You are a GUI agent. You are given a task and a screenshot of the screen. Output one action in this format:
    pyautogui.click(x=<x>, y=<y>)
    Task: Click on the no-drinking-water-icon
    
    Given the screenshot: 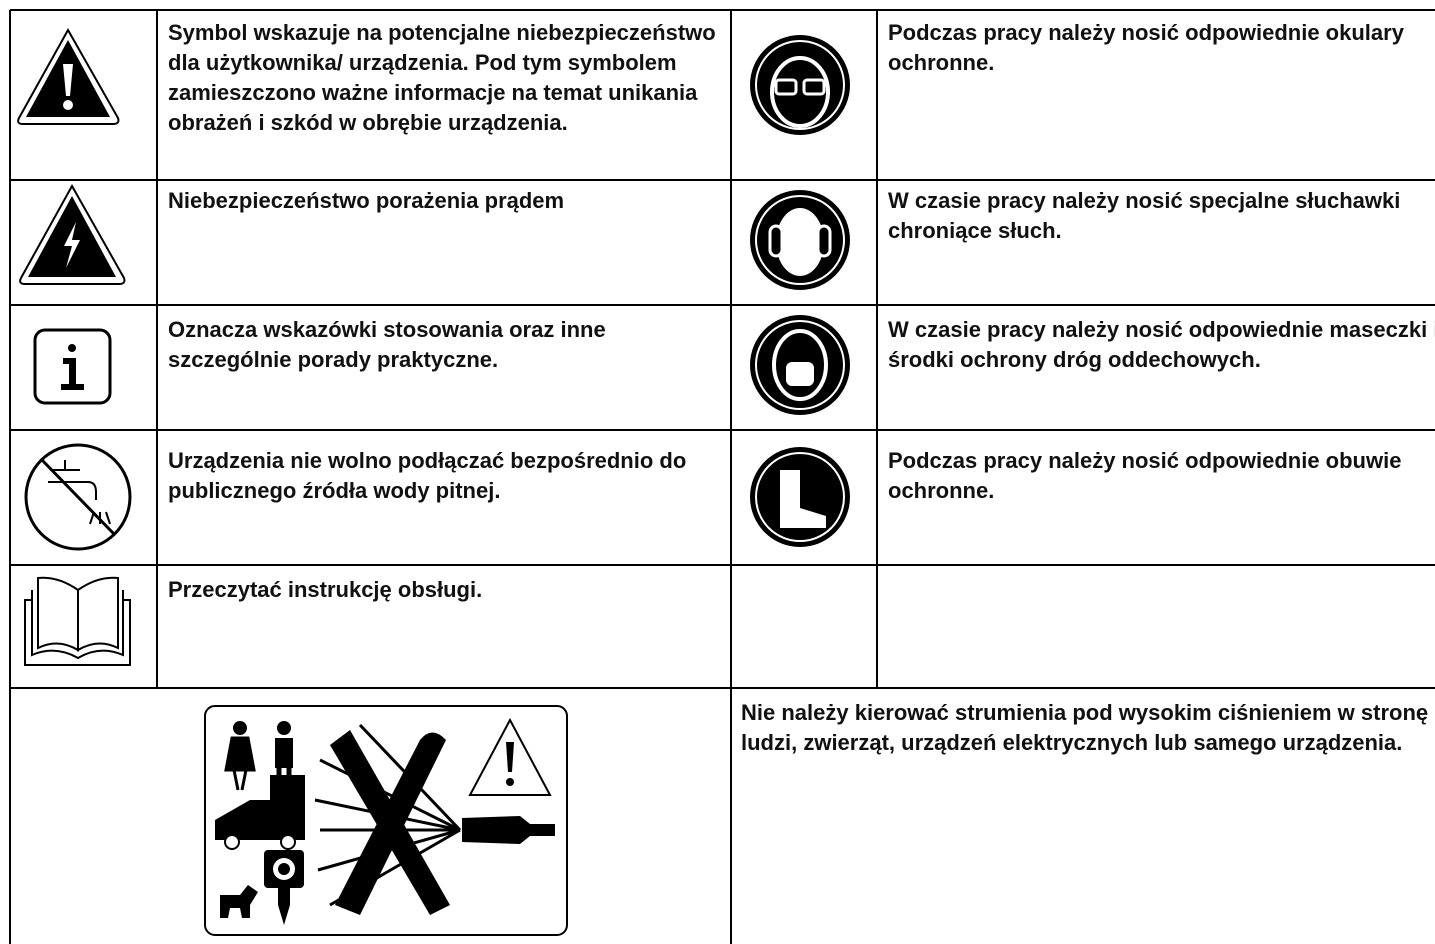 What is the action you would take?
    pyautogui.click(x=78, y=497)
    